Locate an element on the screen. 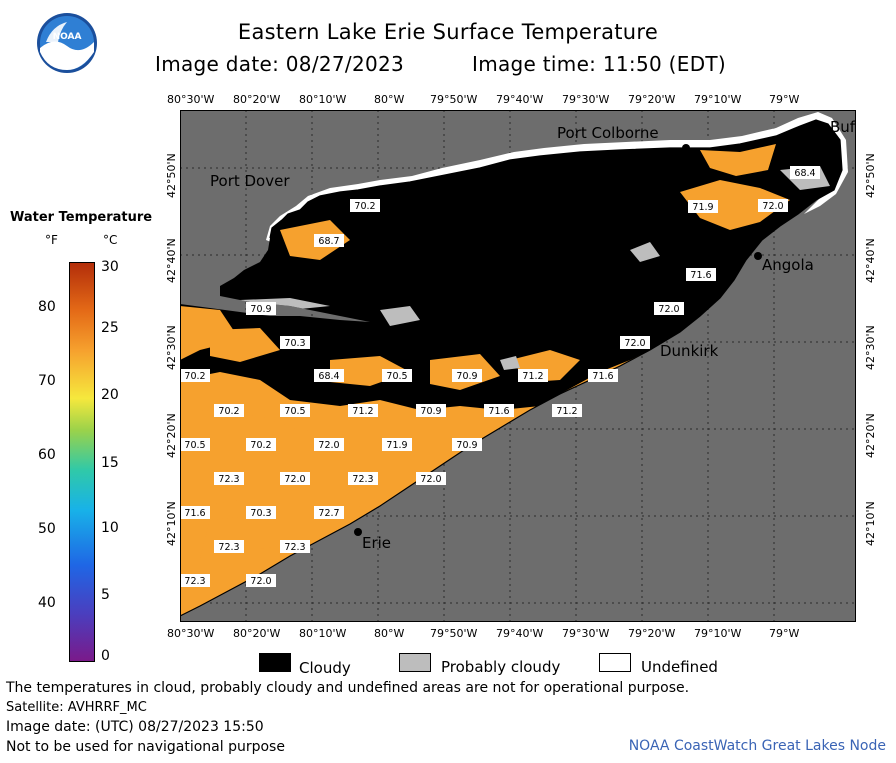 The image size is (896, 763). city-label-port-colborne: Port Colborne is located at coordinates (608, 133).